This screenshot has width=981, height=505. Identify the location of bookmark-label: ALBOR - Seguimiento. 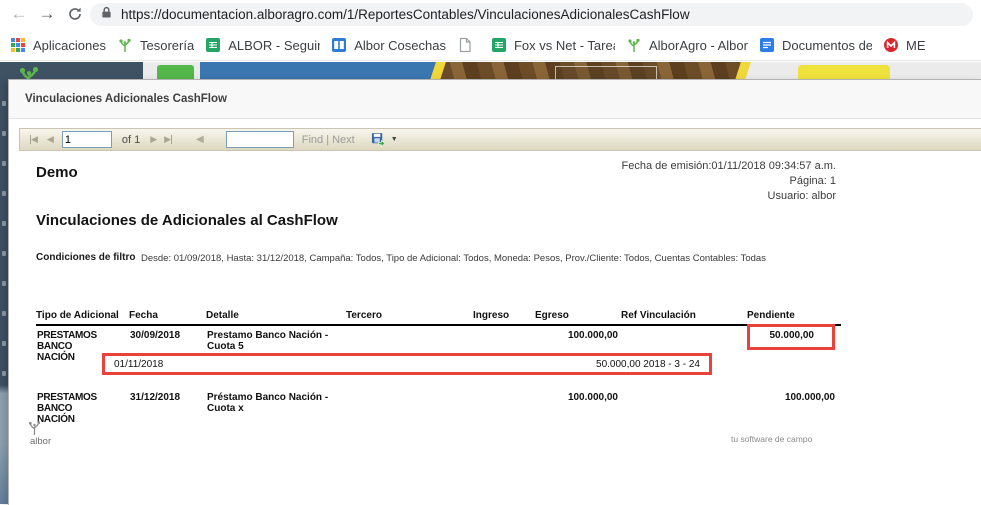
(274, 45).